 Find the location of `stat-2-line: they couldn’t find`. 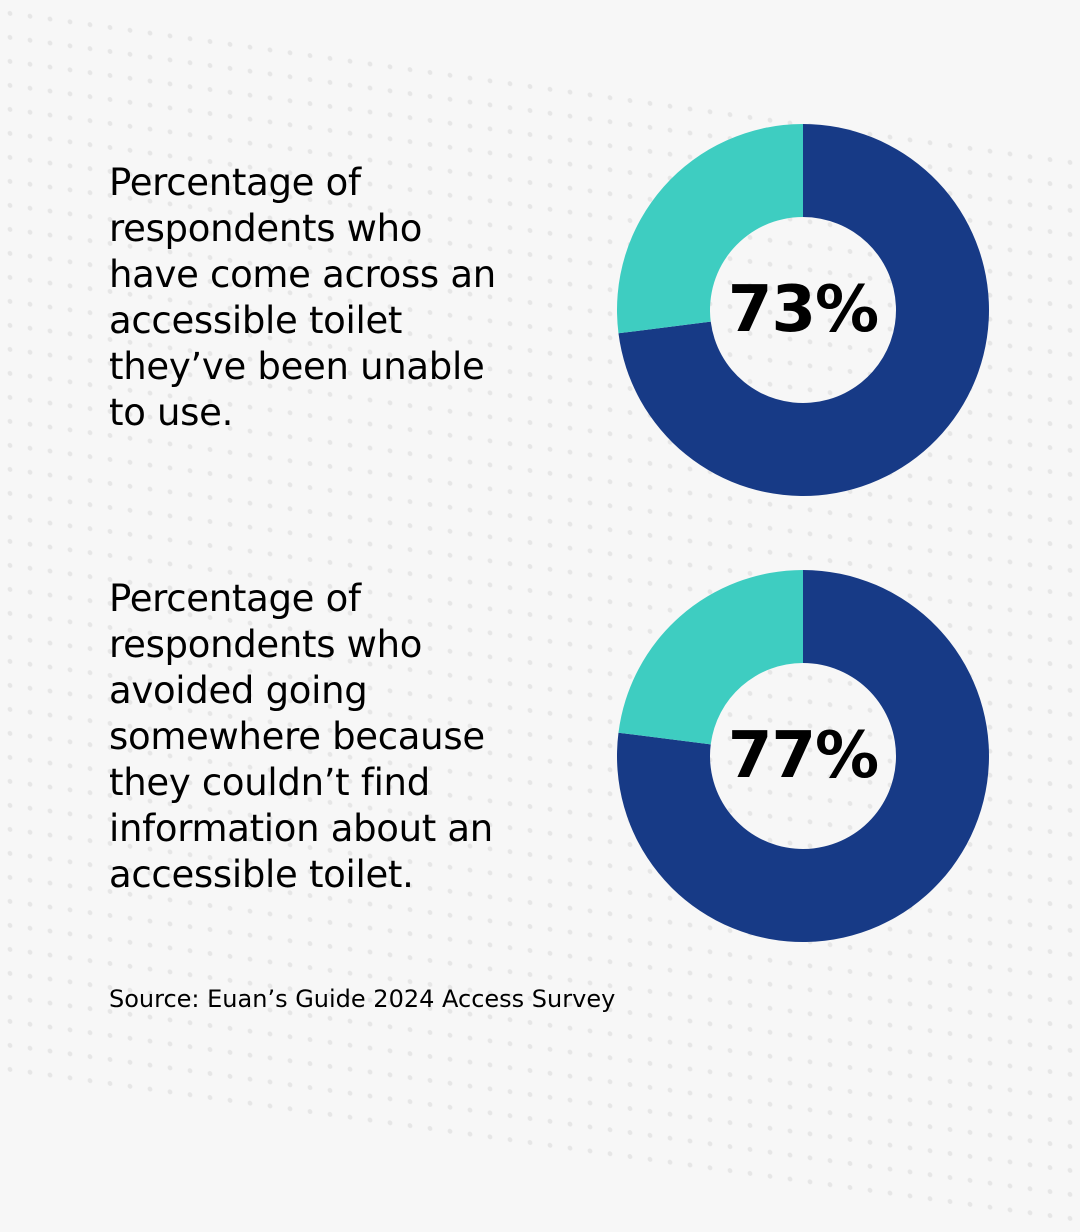

stat-2-line: they couldn’t find is located at coordinates (269, 782).